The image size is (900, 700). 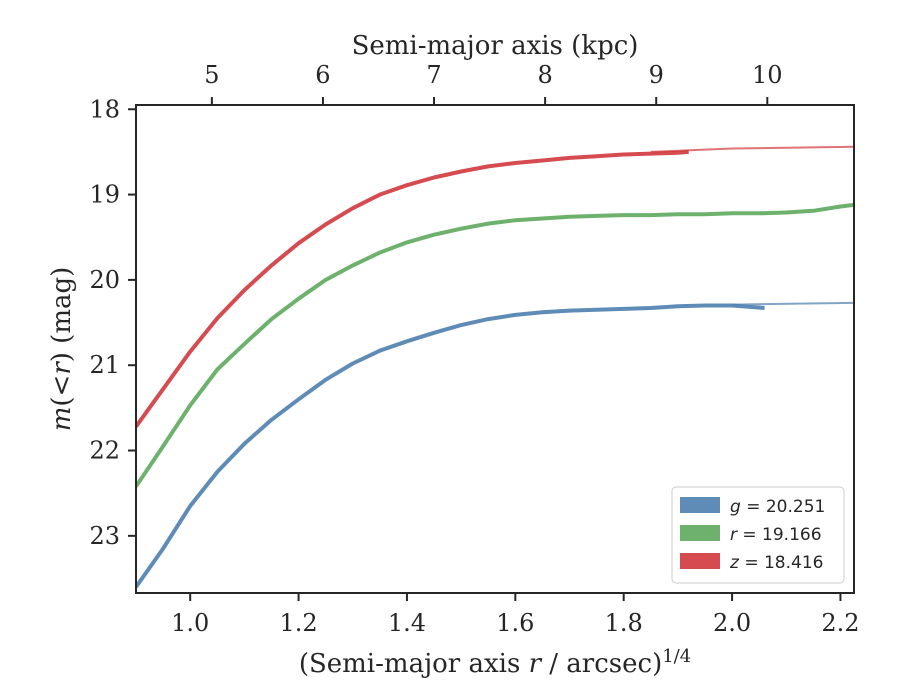 What do you see at coordinates (433, 75) in the screenshot?
I see `top-tick-label: 7` at bounding box center [433, 75].